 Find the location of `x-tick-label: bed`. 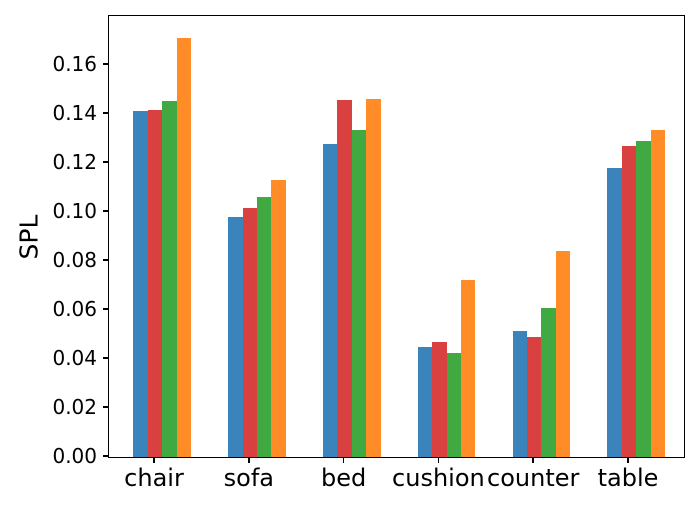

x-tick-label: bed is located at coordinates (343, 478).